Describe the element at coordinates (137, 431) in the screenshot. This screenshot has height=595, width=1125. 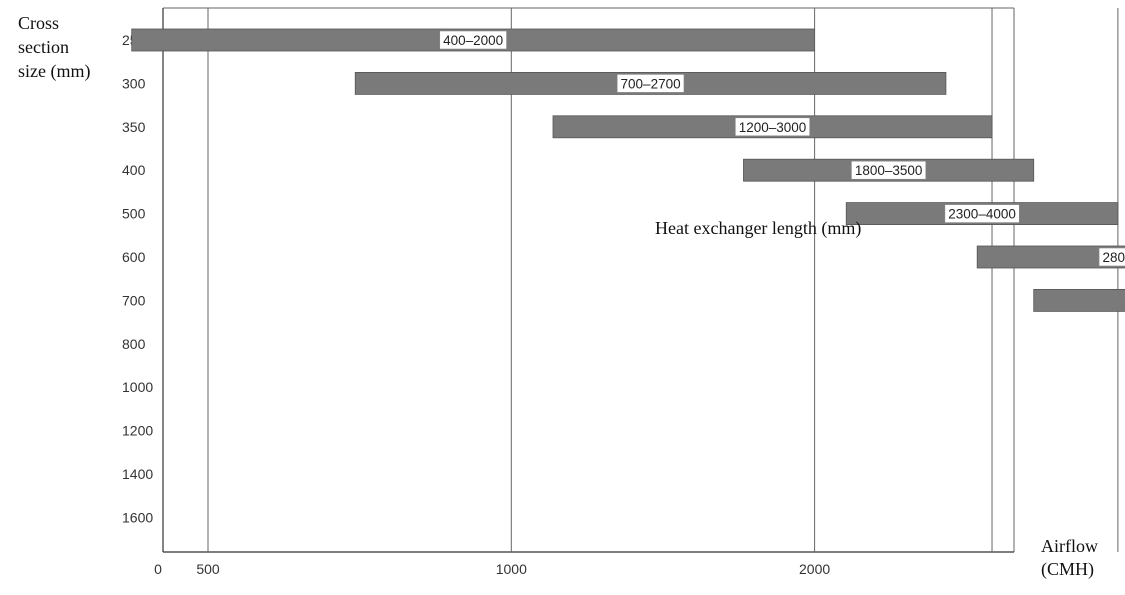
I see `y-tick-label-1200: 1200` at that location.